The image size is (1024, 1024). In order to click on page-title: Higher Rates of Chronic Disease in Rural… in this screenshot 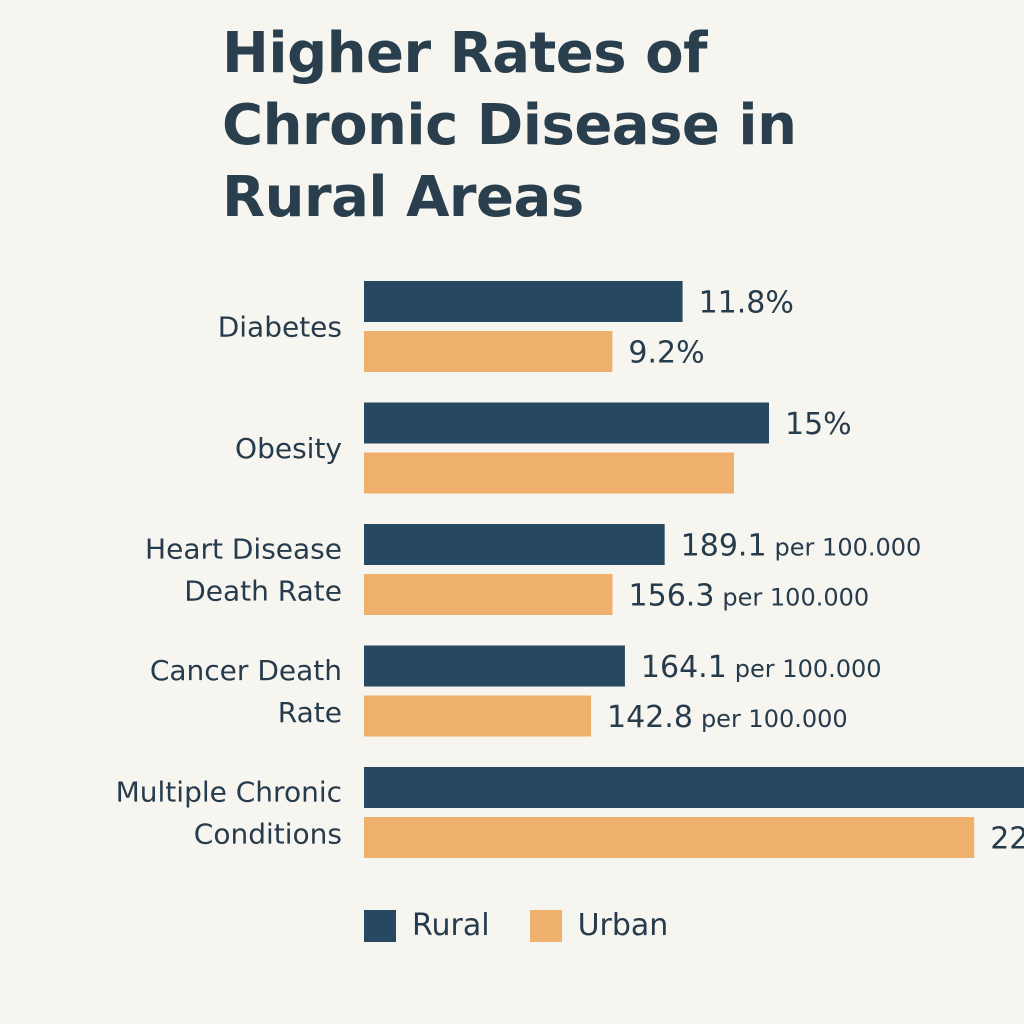, I will do `click(572, 126)`.